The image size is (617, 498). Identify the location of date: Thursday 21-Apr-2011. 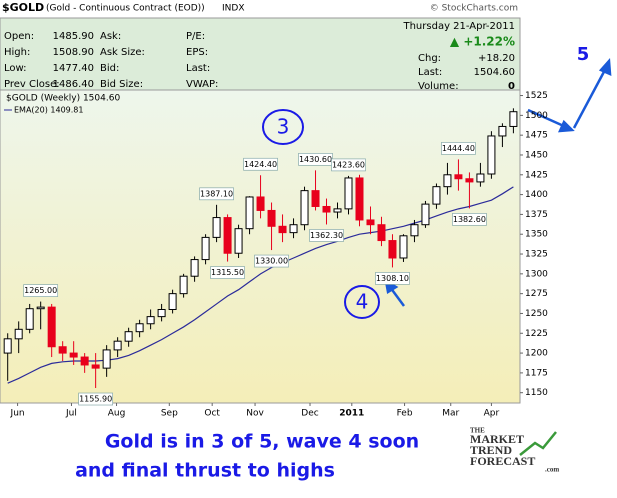
(458, 26).